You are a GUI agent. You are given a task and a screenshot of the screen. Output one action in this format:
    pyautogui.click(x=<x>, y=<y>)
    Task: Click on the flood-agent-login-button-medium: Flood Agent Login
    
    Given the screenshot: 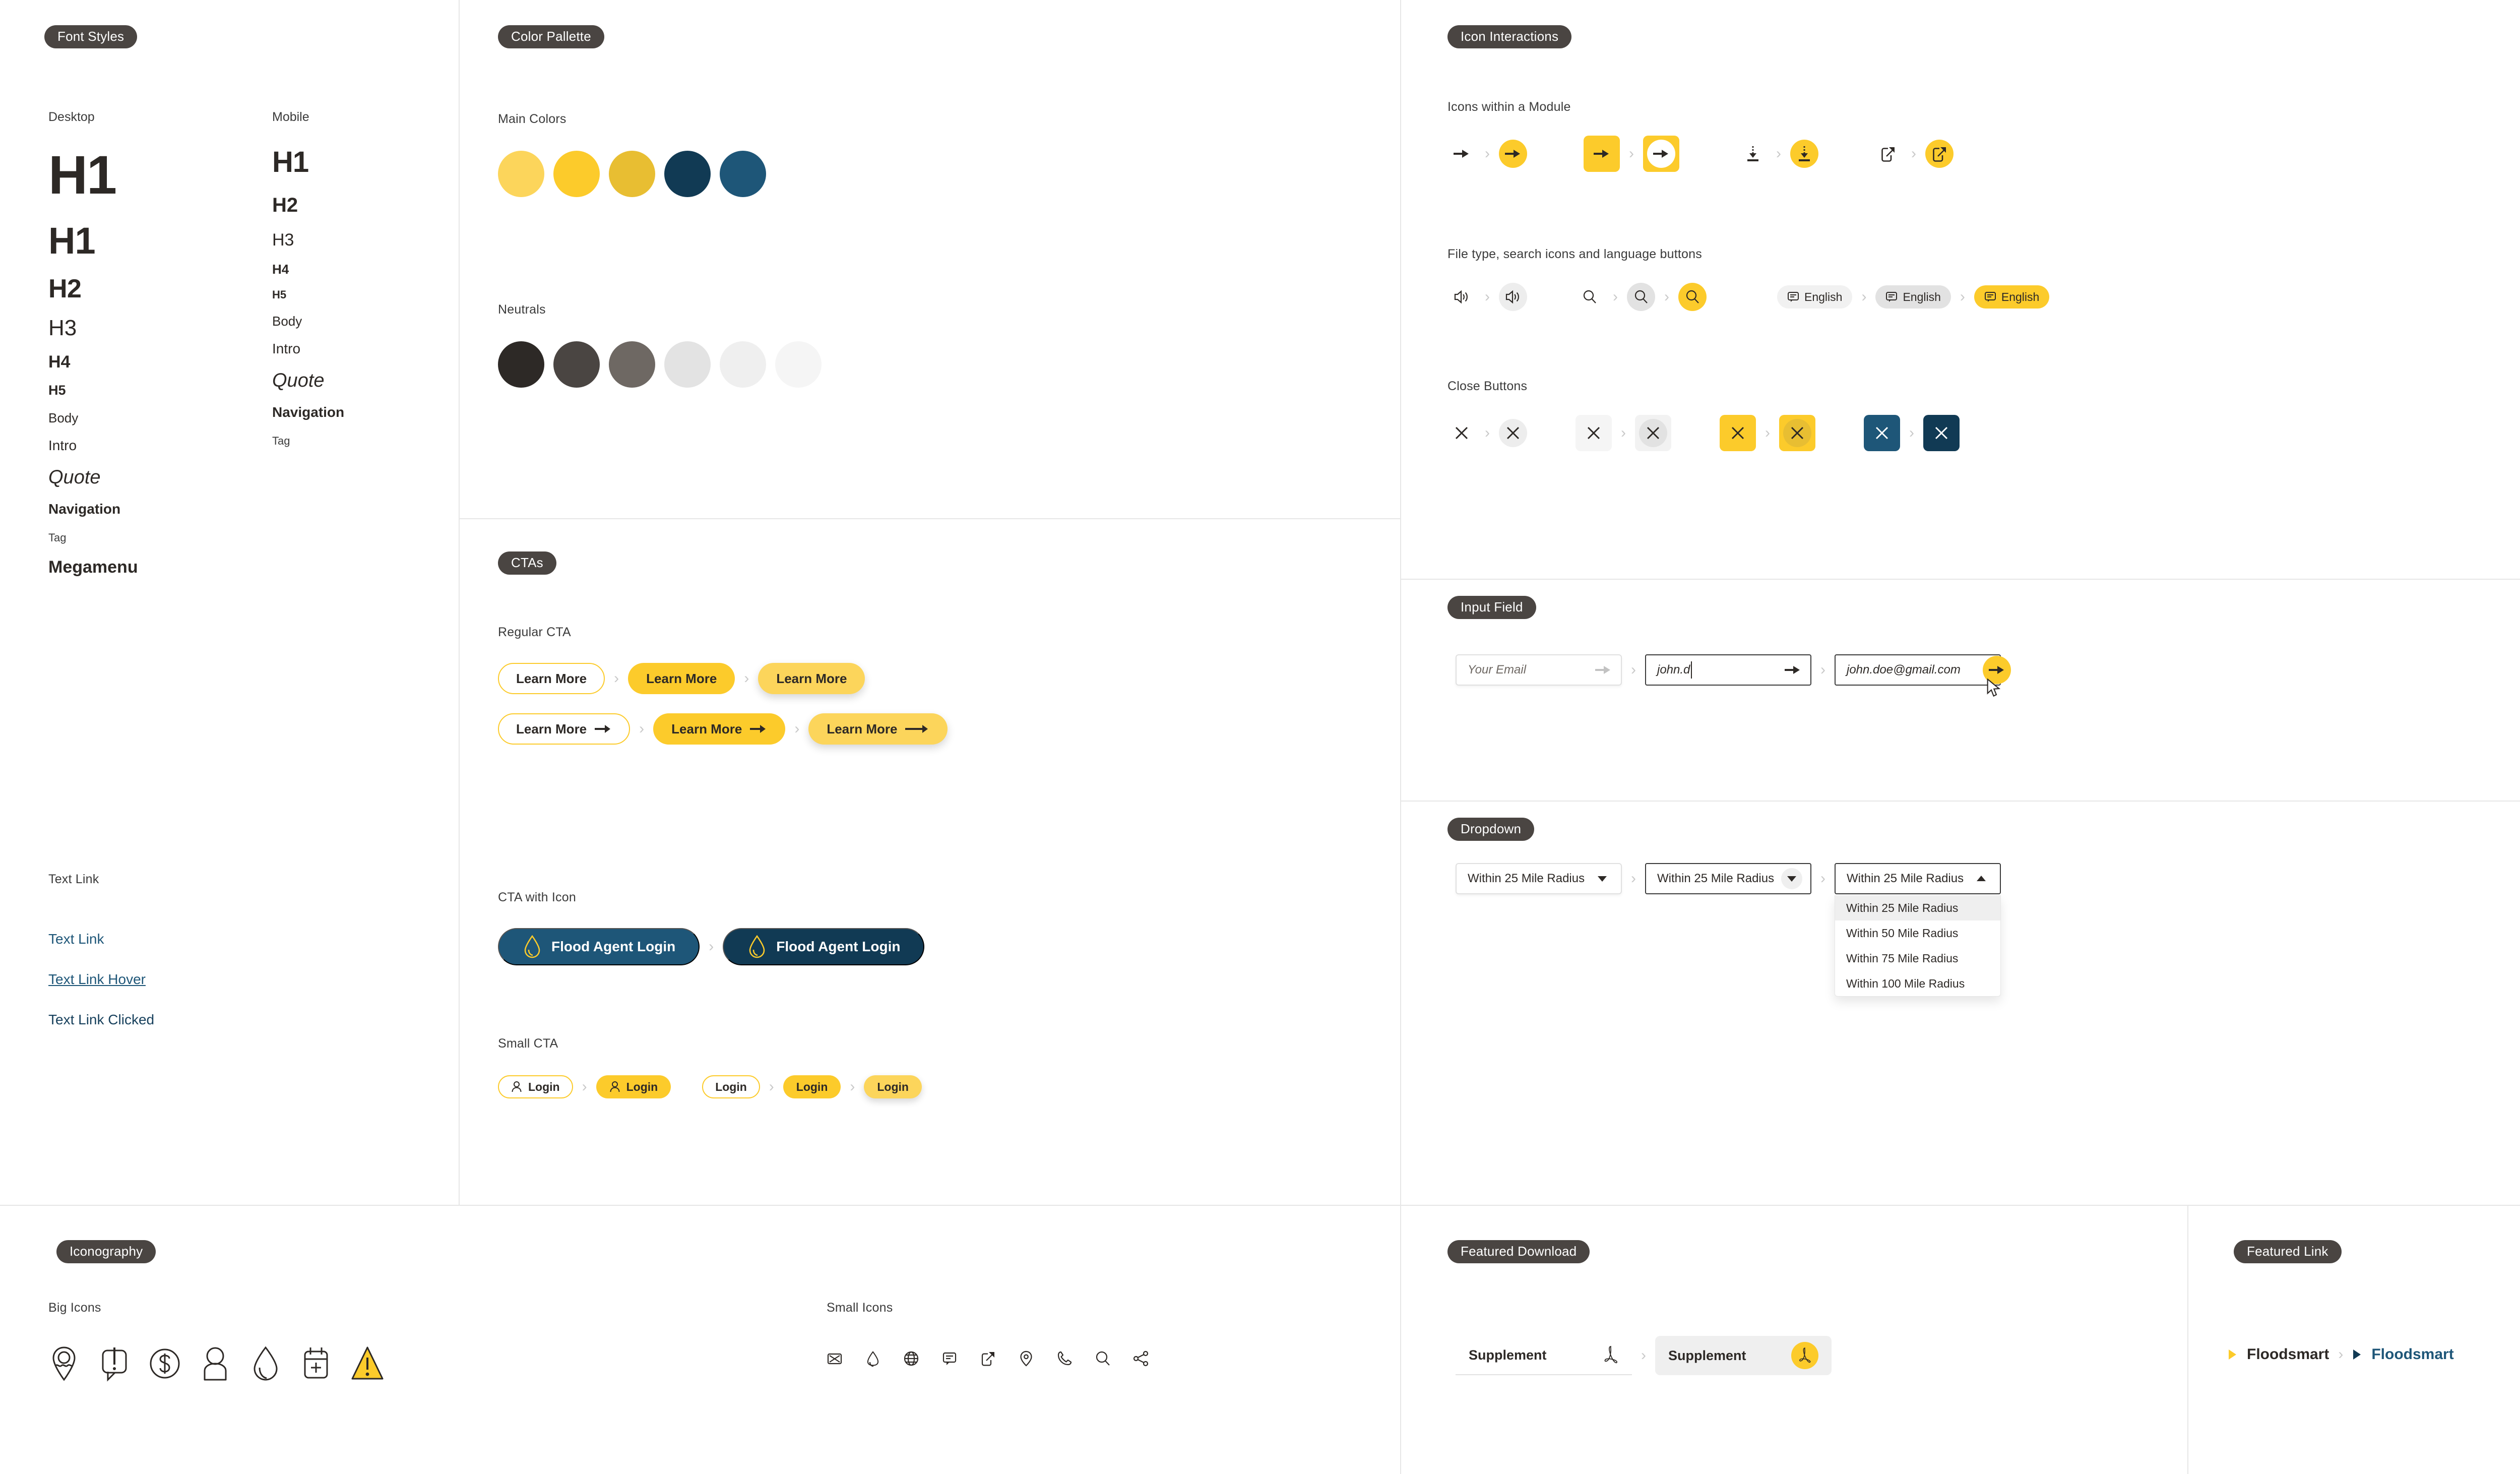 What is the action you would take?
    pyautogui.click(x=599, y=946)
    